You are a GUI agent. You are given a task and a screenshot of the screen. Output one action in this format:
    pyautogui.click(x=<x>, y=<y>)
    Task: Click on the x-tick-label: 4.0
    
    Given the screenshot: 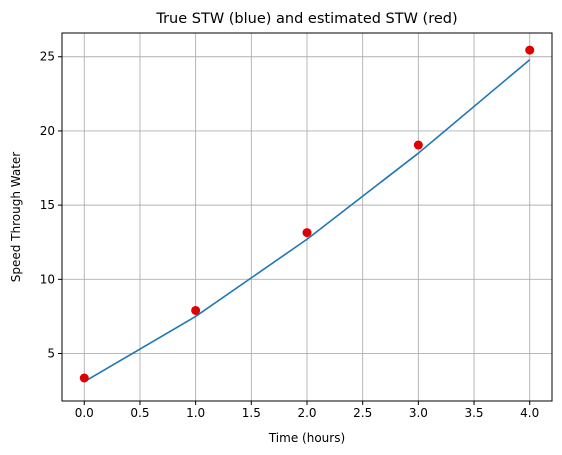 What is the action you would take?
    pyautogui.click(x=529, y=413)
    